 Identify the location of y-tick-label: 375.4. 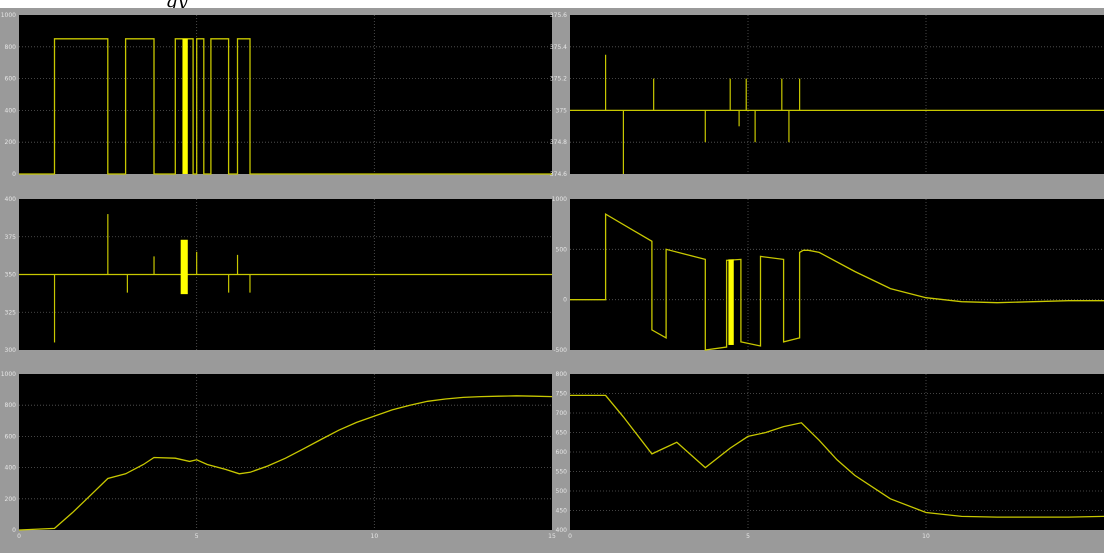
(558, 47).